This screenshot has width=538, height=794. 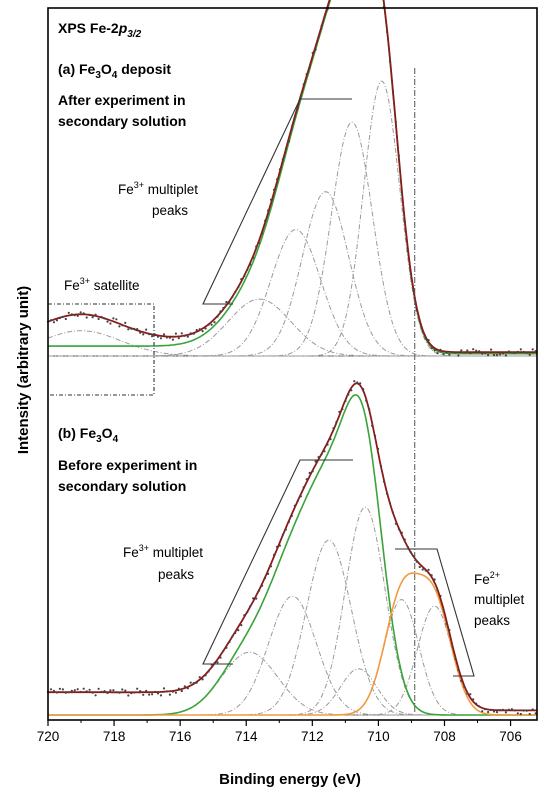 I want to click on x-axis: 720 718 716 714 712 710 708 706, so click(x=279, y=732).